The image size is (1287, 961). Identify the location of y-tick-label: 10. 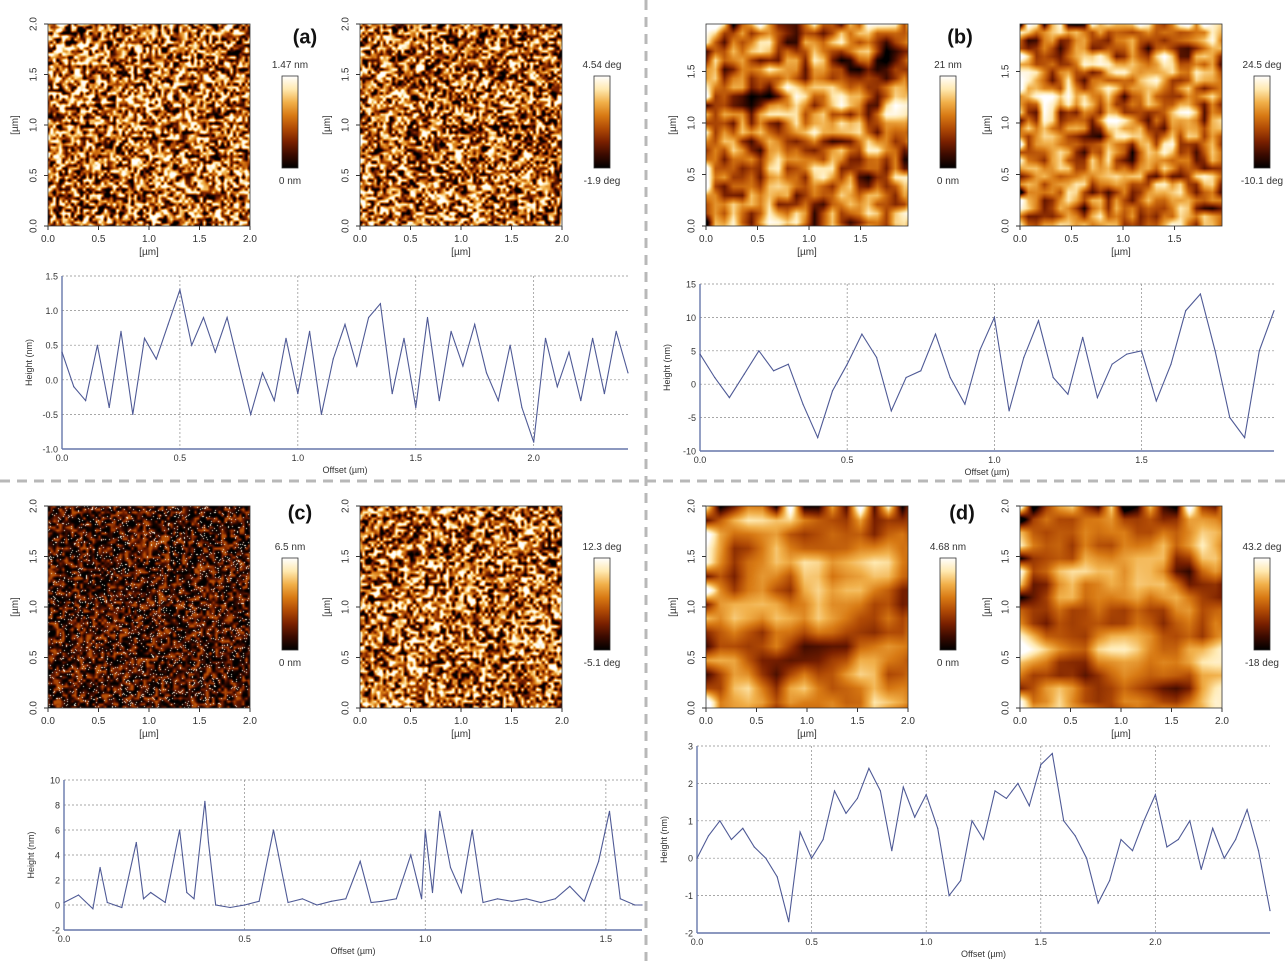
(691, 318).